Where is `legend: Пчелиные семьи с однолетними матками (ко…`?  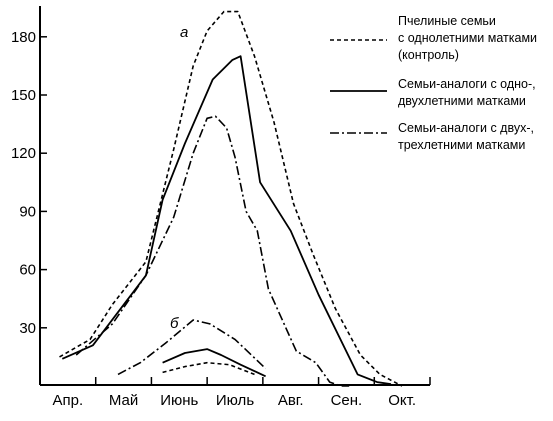
legend: Пчелиные семьи с однолетними матками (ко… is located at coordinates (433, 83).